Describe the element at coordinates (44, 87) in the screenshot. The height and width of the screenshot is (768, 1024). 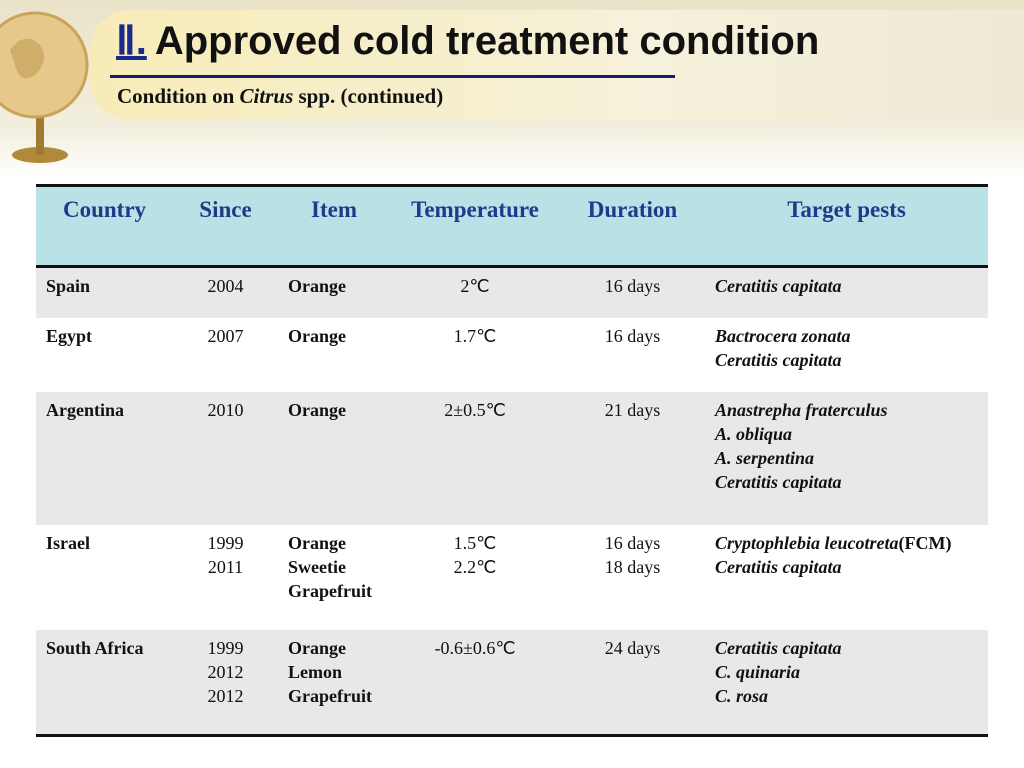
I see `globe-icon` at that location.